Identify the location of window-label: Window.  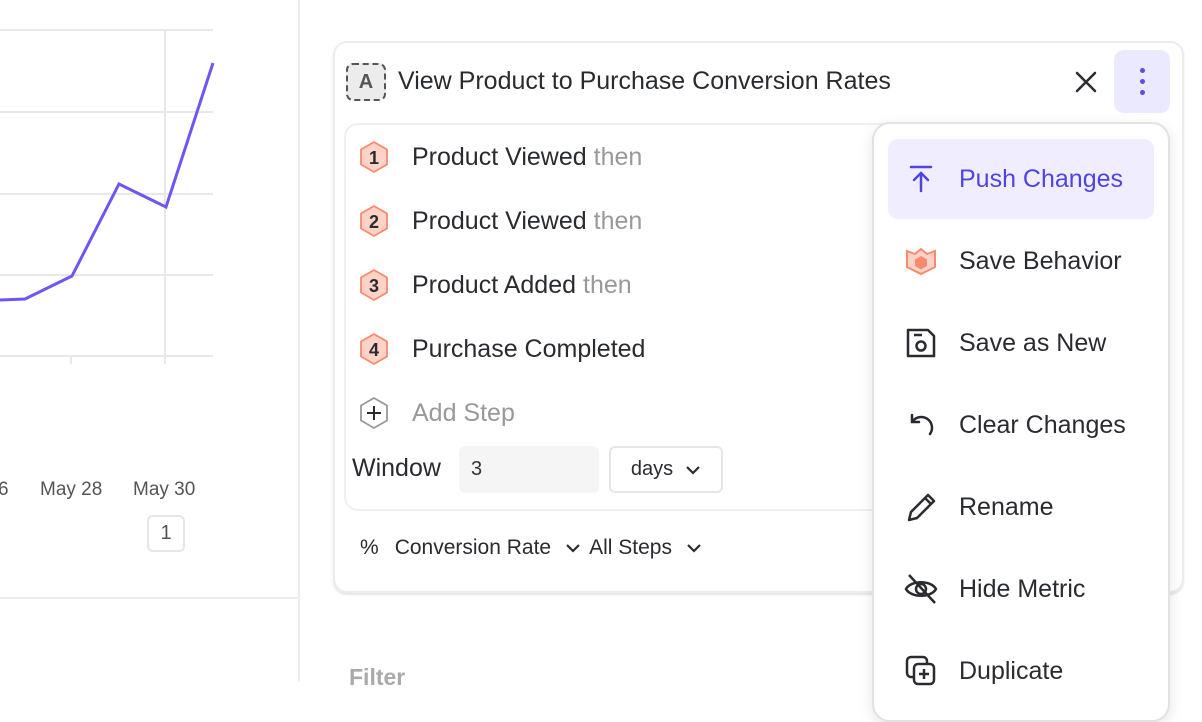
(396, 468).